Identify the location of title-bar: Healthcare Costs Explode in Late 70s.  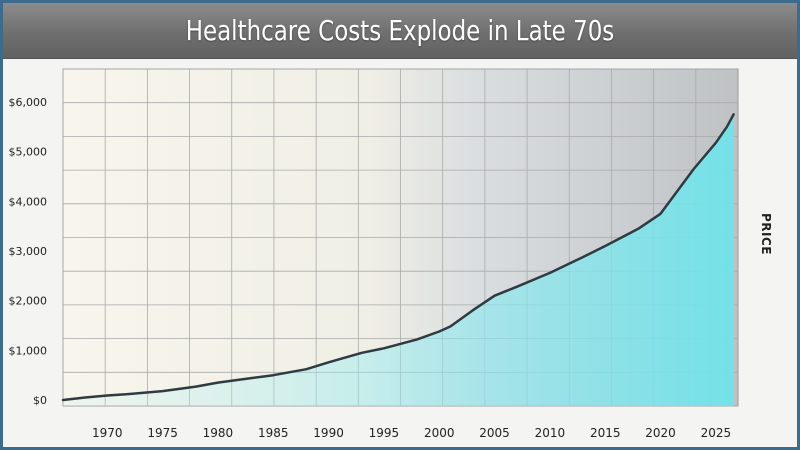
(400, 31).